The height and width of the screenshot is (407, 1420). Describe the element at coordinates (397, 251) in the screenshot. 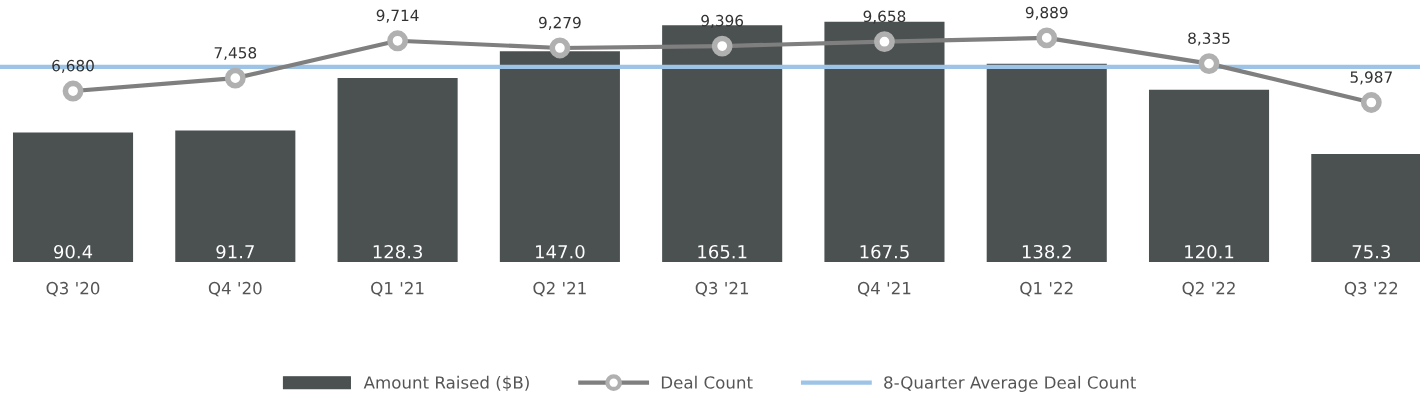

I see `data-label: 128.3` at that location.